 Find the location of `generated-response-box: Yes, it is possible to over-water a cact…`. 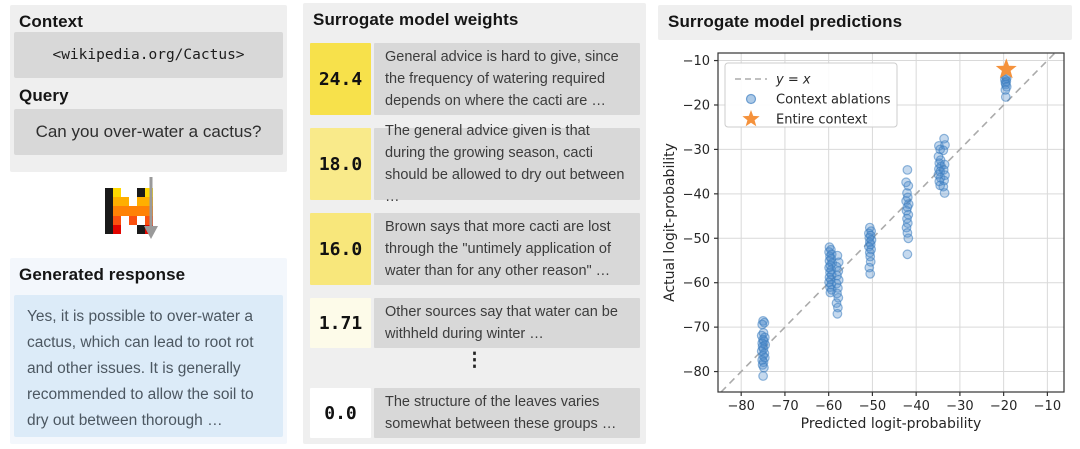

generated-response-box: Yes, it is possible to over-water a cact… is located at coordinates (148, 366).